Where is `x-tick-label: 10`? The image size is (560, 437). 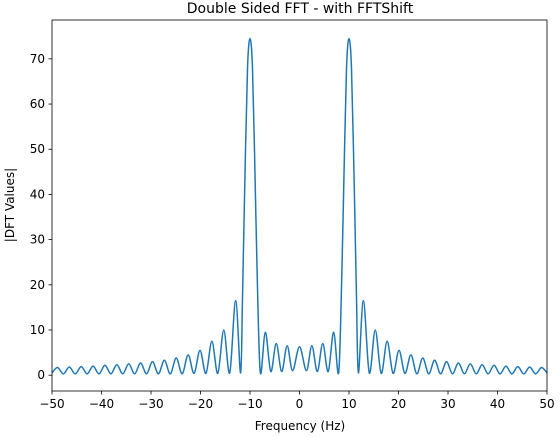
x-tick-label: 10 is located at coordinates (348, 404).